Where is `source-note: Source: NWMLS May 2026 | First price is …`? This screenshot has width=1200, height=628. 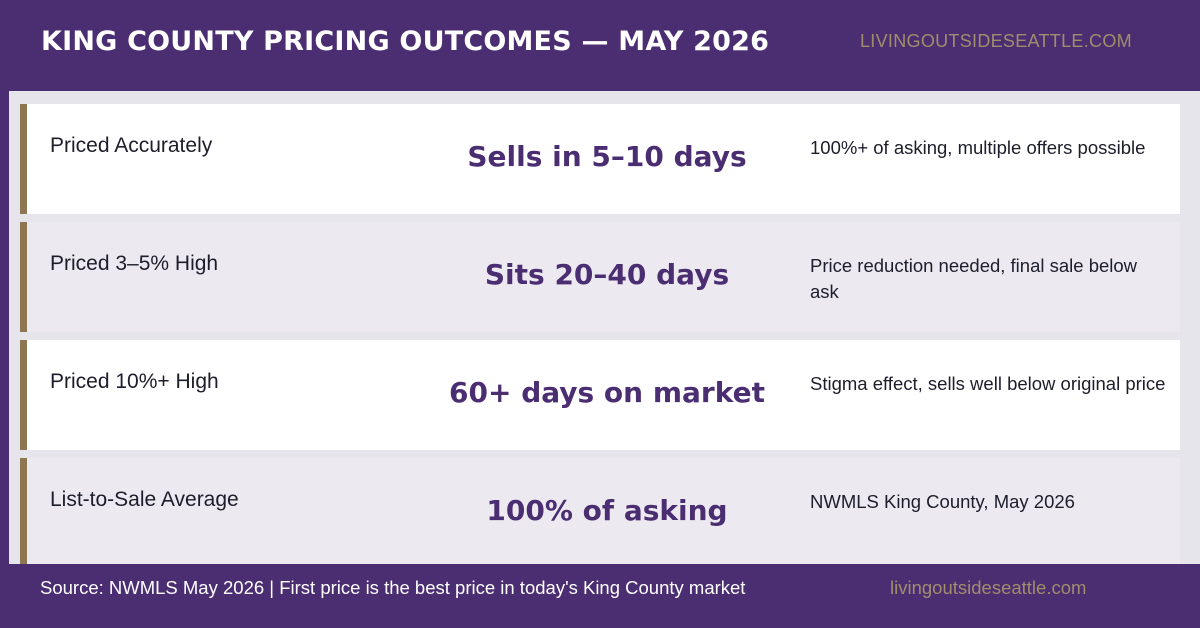
source-note: Source: NWMLS May 2026 | First price is … is located at coordinates (393, 587).